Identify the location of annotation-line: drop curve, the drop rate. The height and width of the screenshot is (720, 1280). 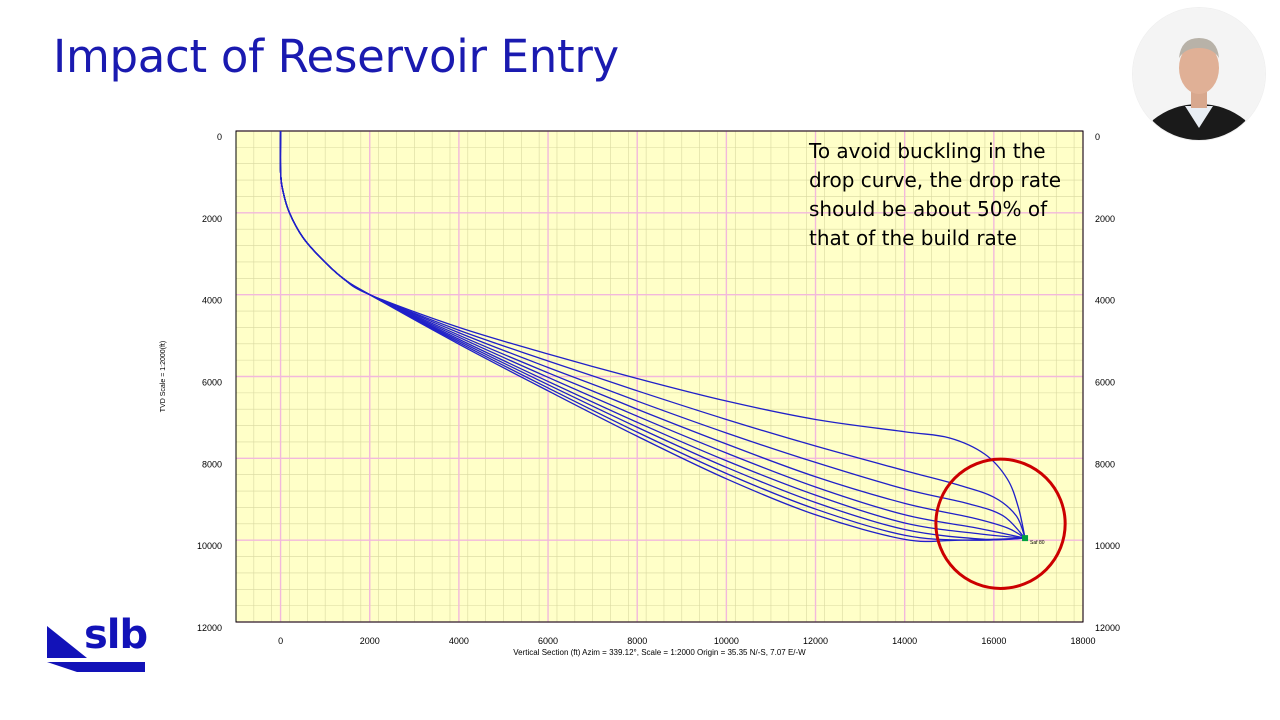
(935, 180).